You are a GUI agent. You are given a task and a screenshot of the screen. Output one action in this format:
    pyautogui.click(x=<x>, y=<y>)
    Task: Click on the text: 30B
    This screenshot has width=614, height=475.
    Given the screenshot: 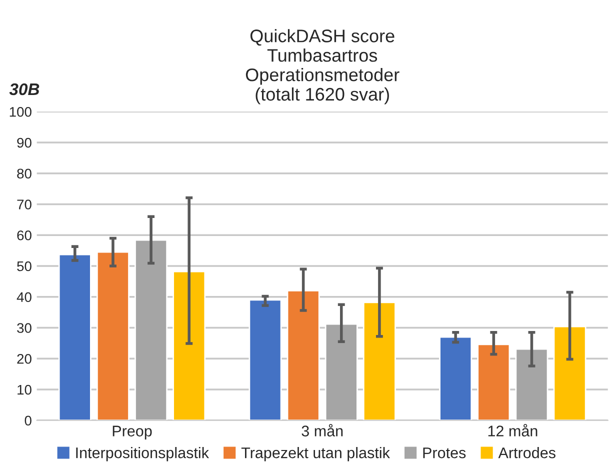 What is the action you would take?
    pyautogui.click(x=24, y=89)
    